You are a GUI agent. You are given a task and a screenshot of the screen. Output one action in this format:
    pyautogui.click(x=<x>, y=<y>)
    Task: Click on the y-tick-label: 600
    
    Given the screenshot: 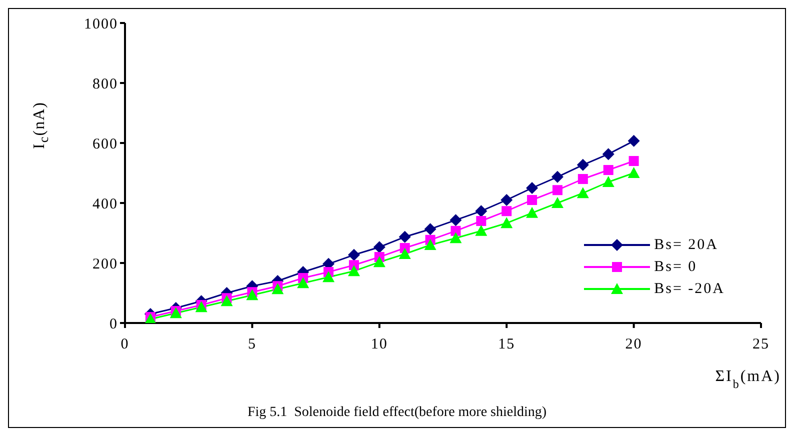 What is the action you would take?
    pyautogui.click(x=105, y=144)
    